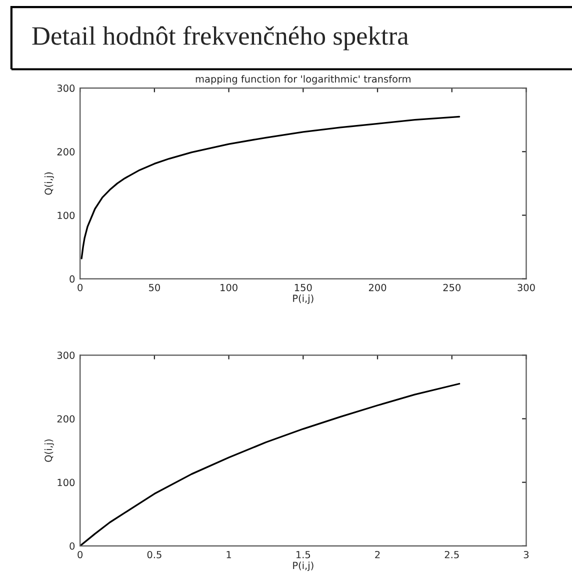 This screenshot has height=587, width=572. What do you see at coordinates (526, 554) in the screenshot?
I see `x-tick-label: 3` at bounding box center [526, 554].